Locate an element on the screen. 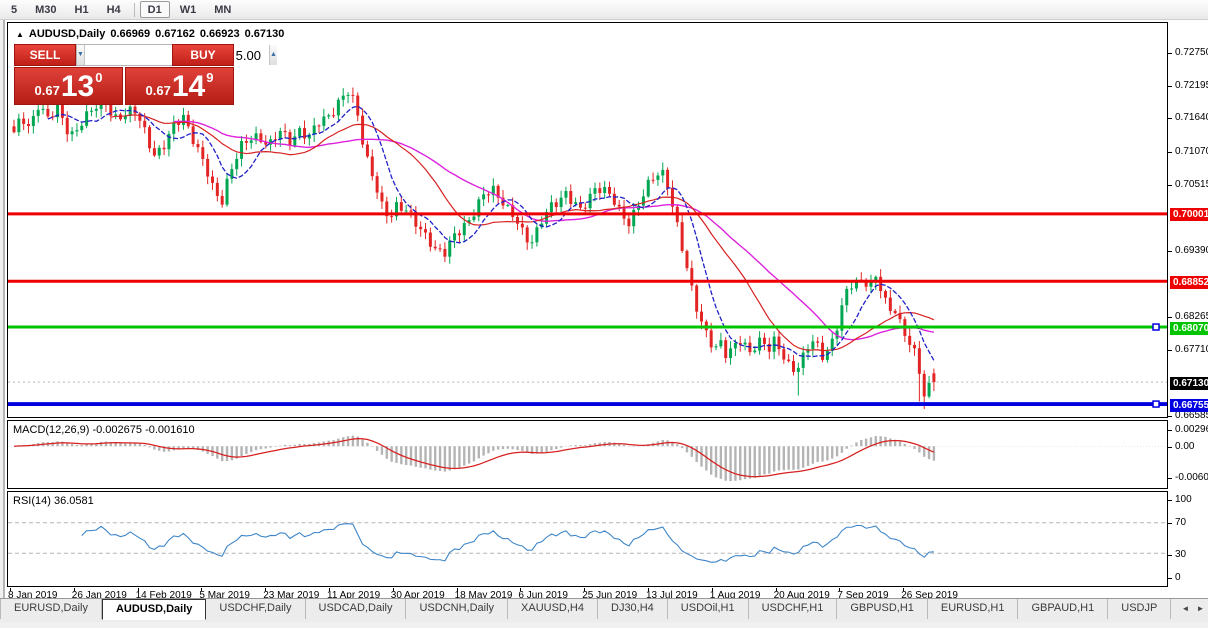 The height and width of the screenshot is (628, 1208). price-tick-0.71640: 0.71640 is located at coordinates (1191, 118).